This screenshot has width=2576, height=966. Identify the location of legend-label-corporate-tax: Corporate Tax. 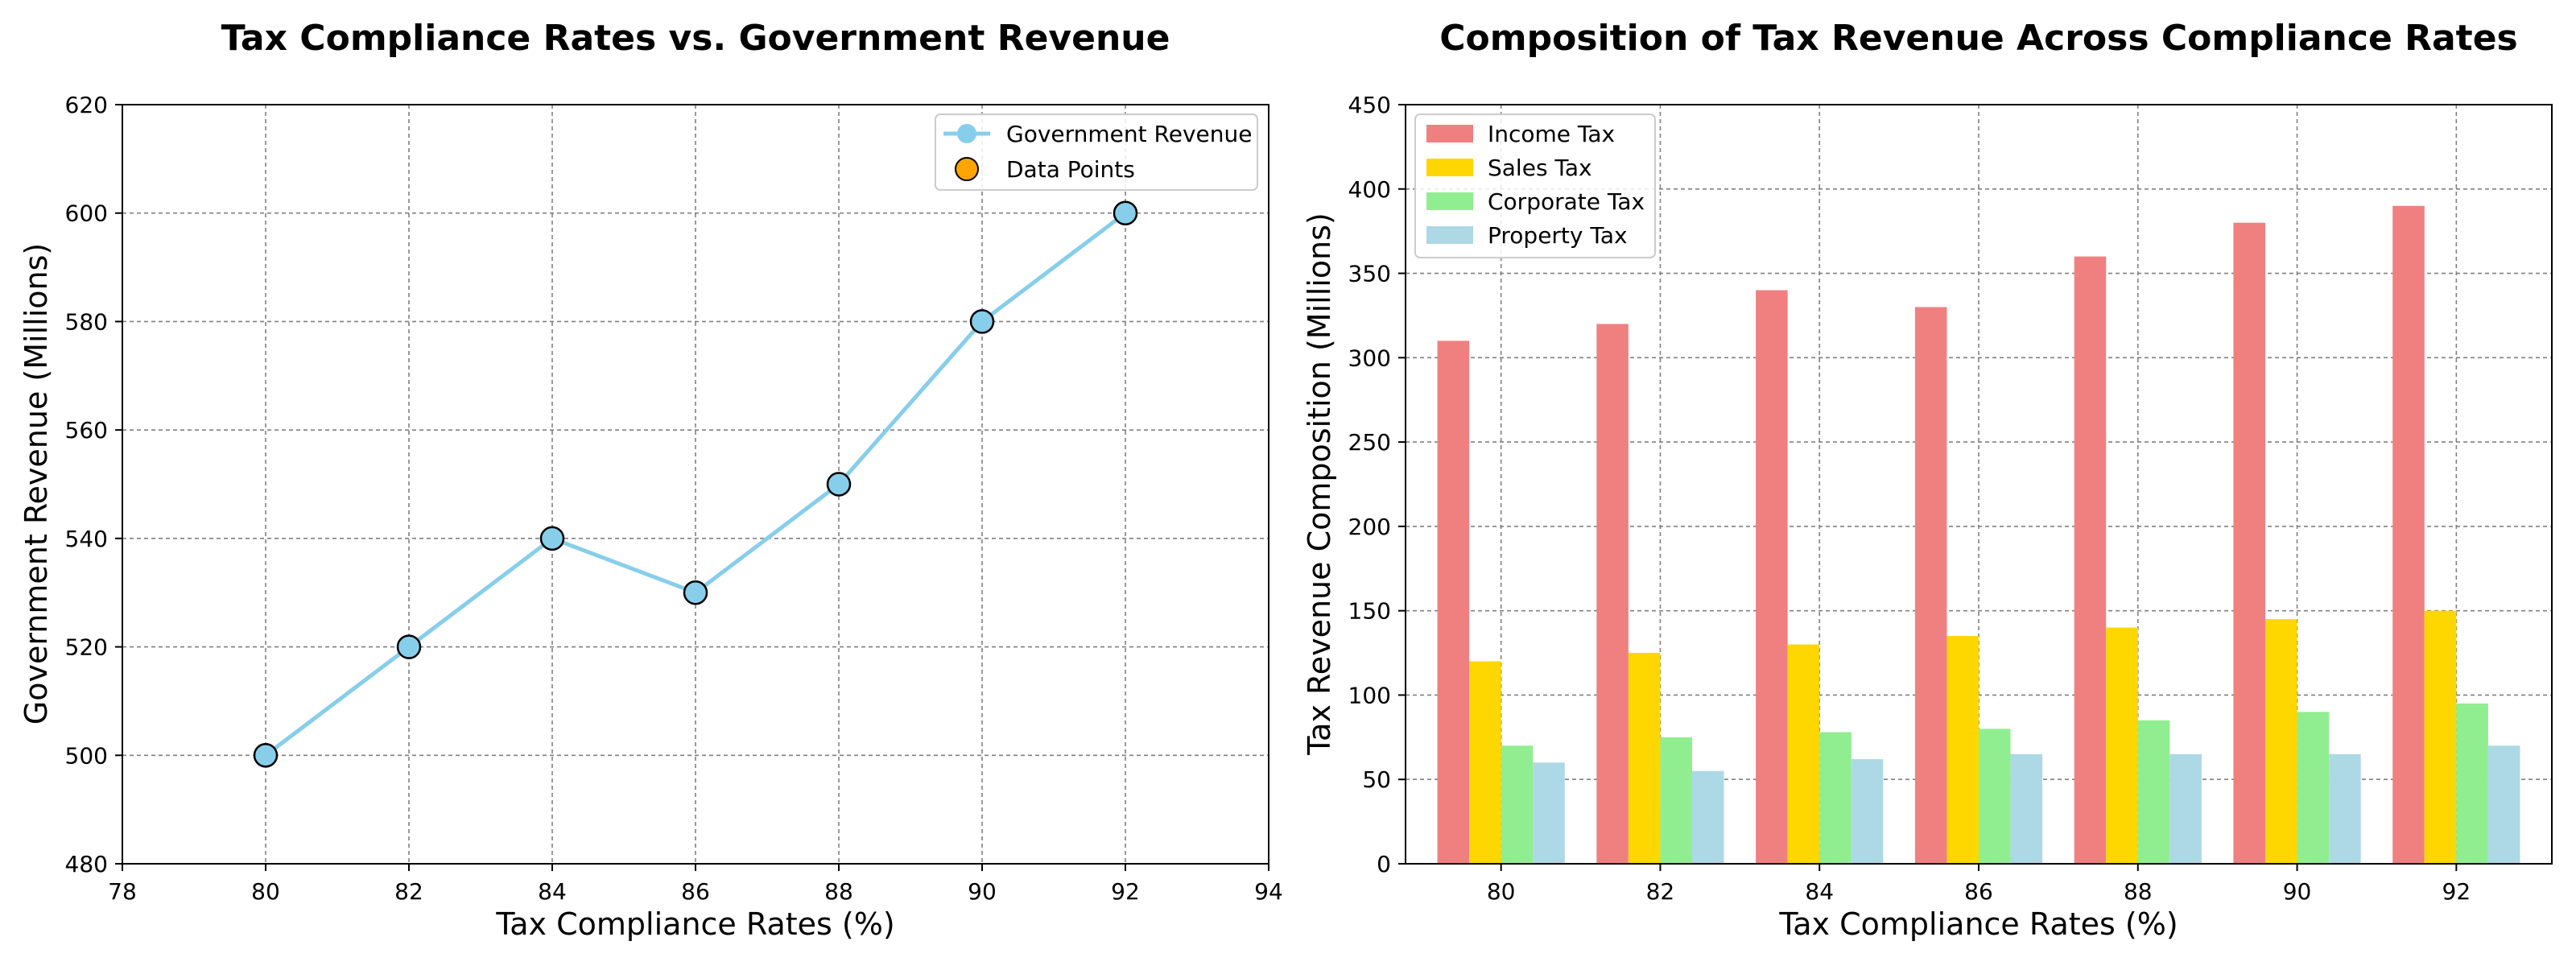
(1566, 201).